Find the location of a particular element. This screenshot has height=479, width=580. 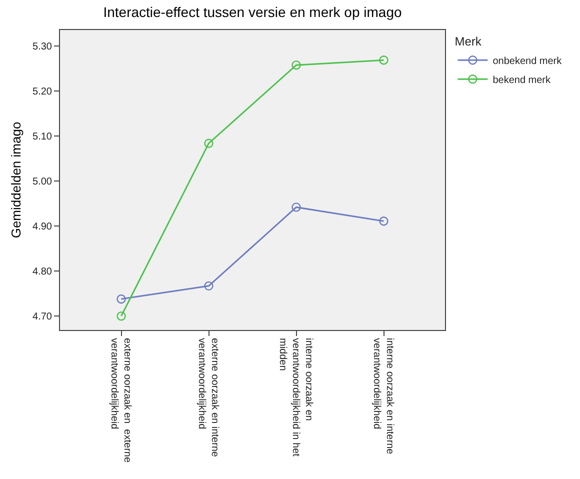

legend-label: onbekend merk is located at coordinates (527, 61).